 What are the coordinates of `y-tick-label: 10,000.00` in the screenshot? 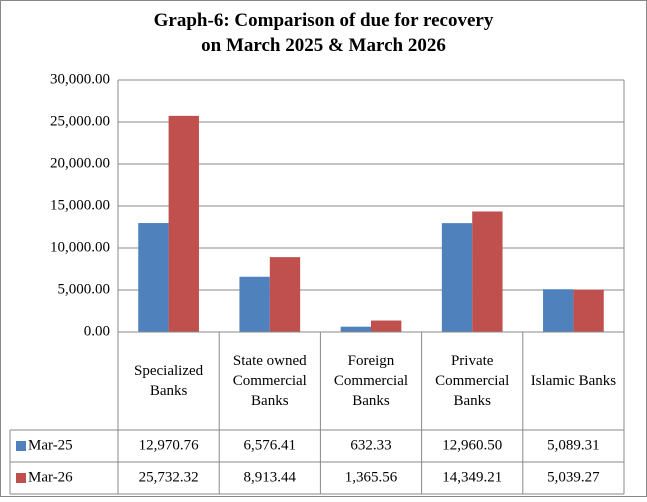 It's located at (80, 247).